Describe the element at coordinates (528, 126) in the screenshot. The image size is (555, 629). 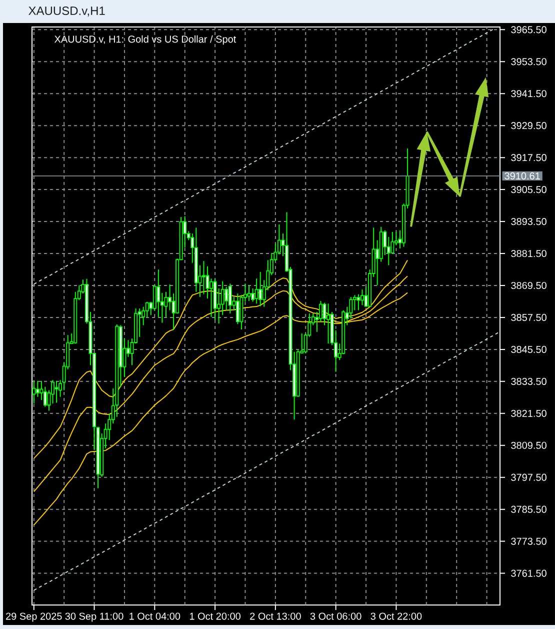
I see `y-tick-label: 3929.50` at that location.